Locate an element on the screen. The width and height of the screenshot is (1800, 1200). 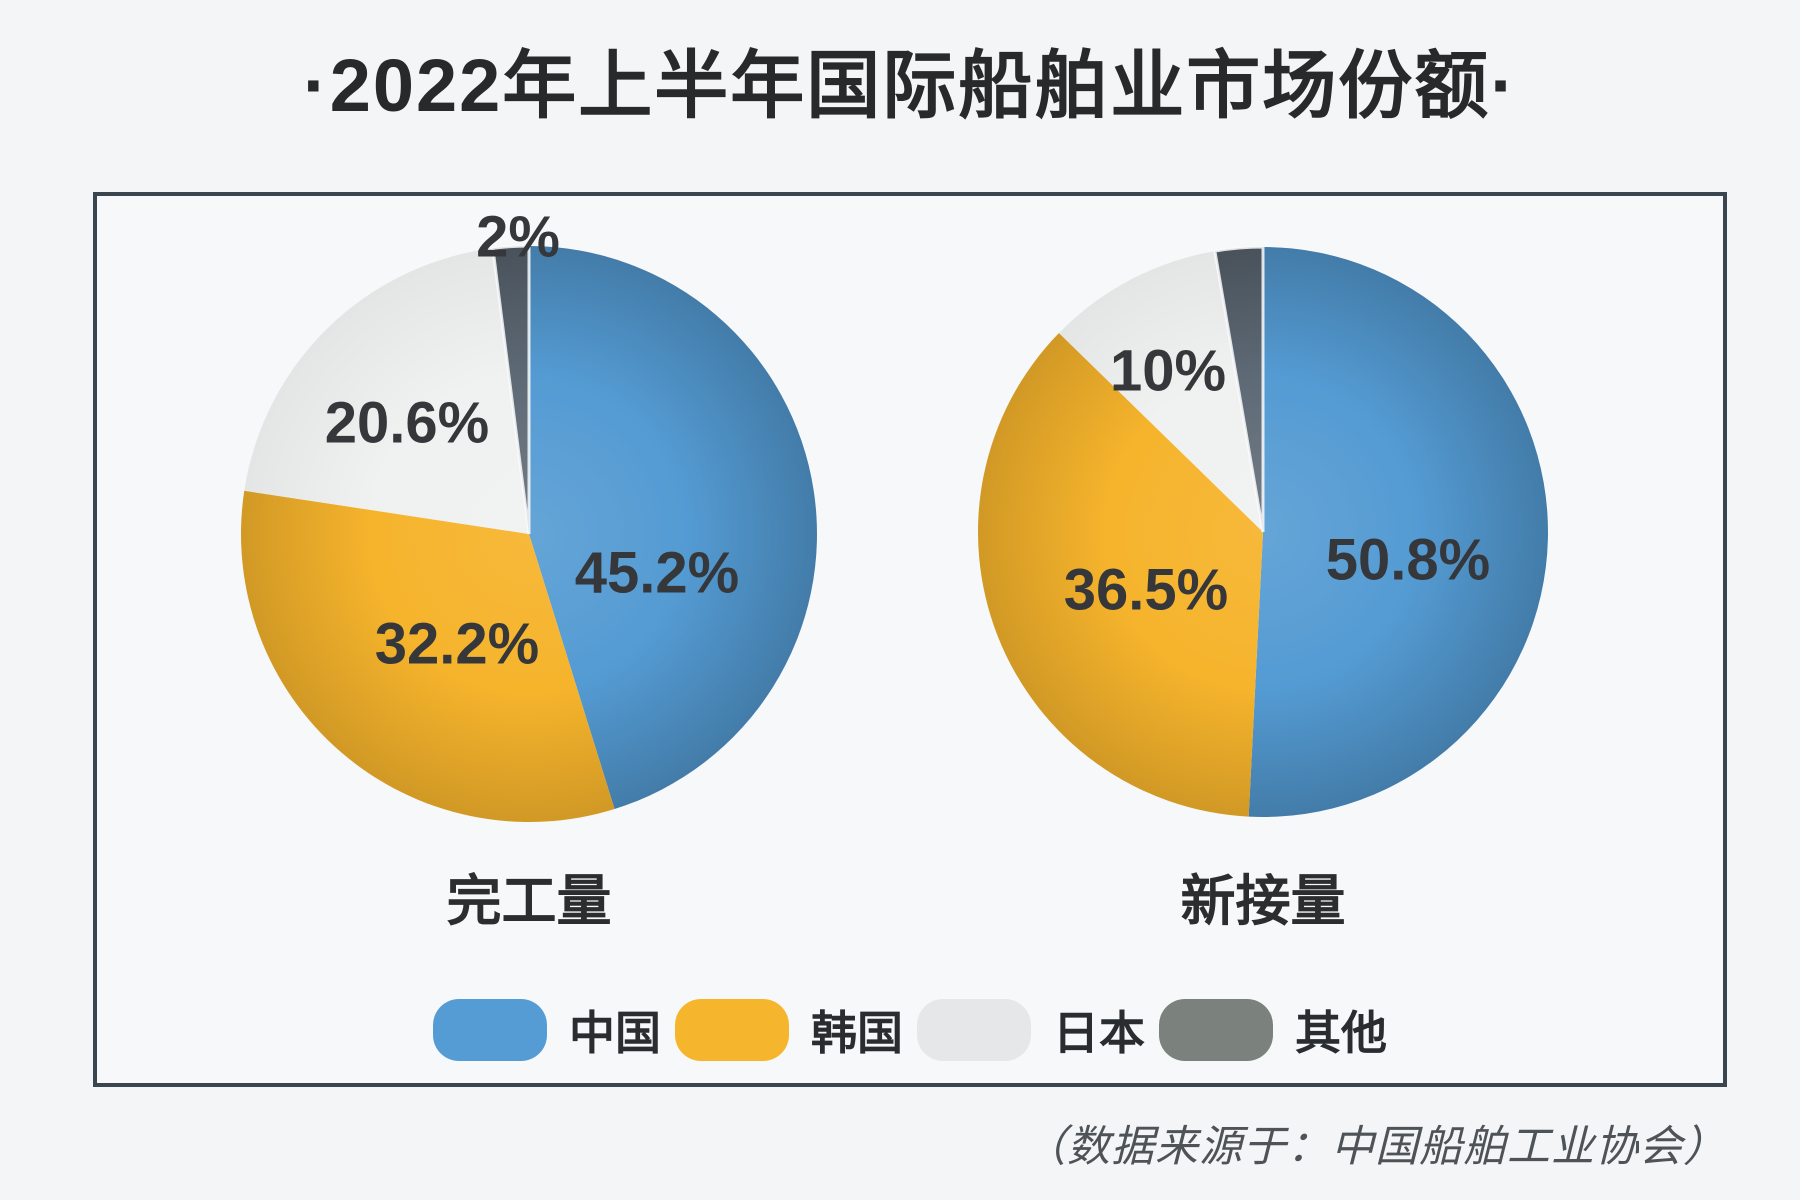
legend-item-其他: 其他 is located at coordinates (1273, 1030).